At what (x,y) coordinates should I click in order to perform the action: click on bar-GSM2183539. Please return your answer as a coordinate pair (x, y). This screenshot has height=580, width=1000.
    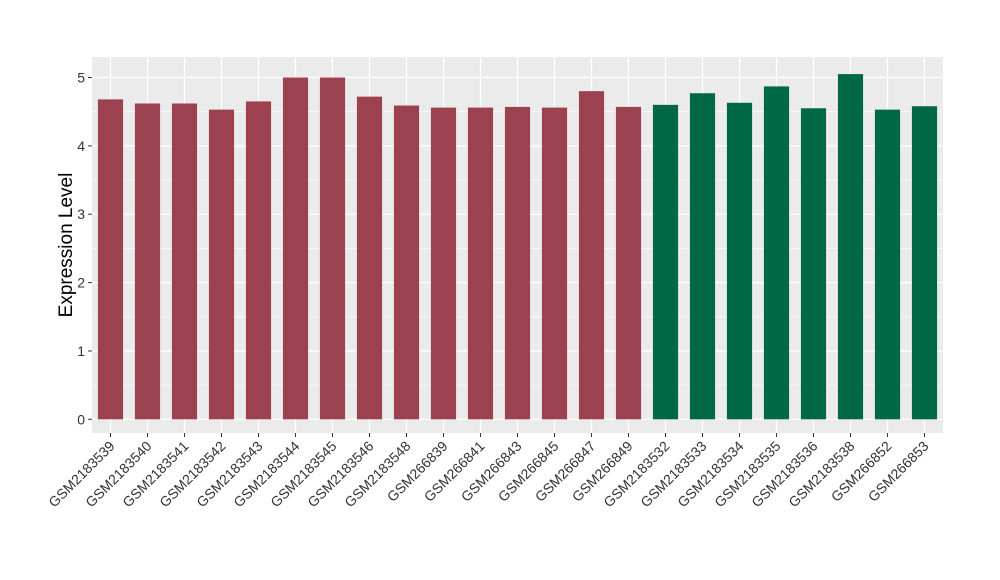
    Looking at the image, I should click on (110, 259).